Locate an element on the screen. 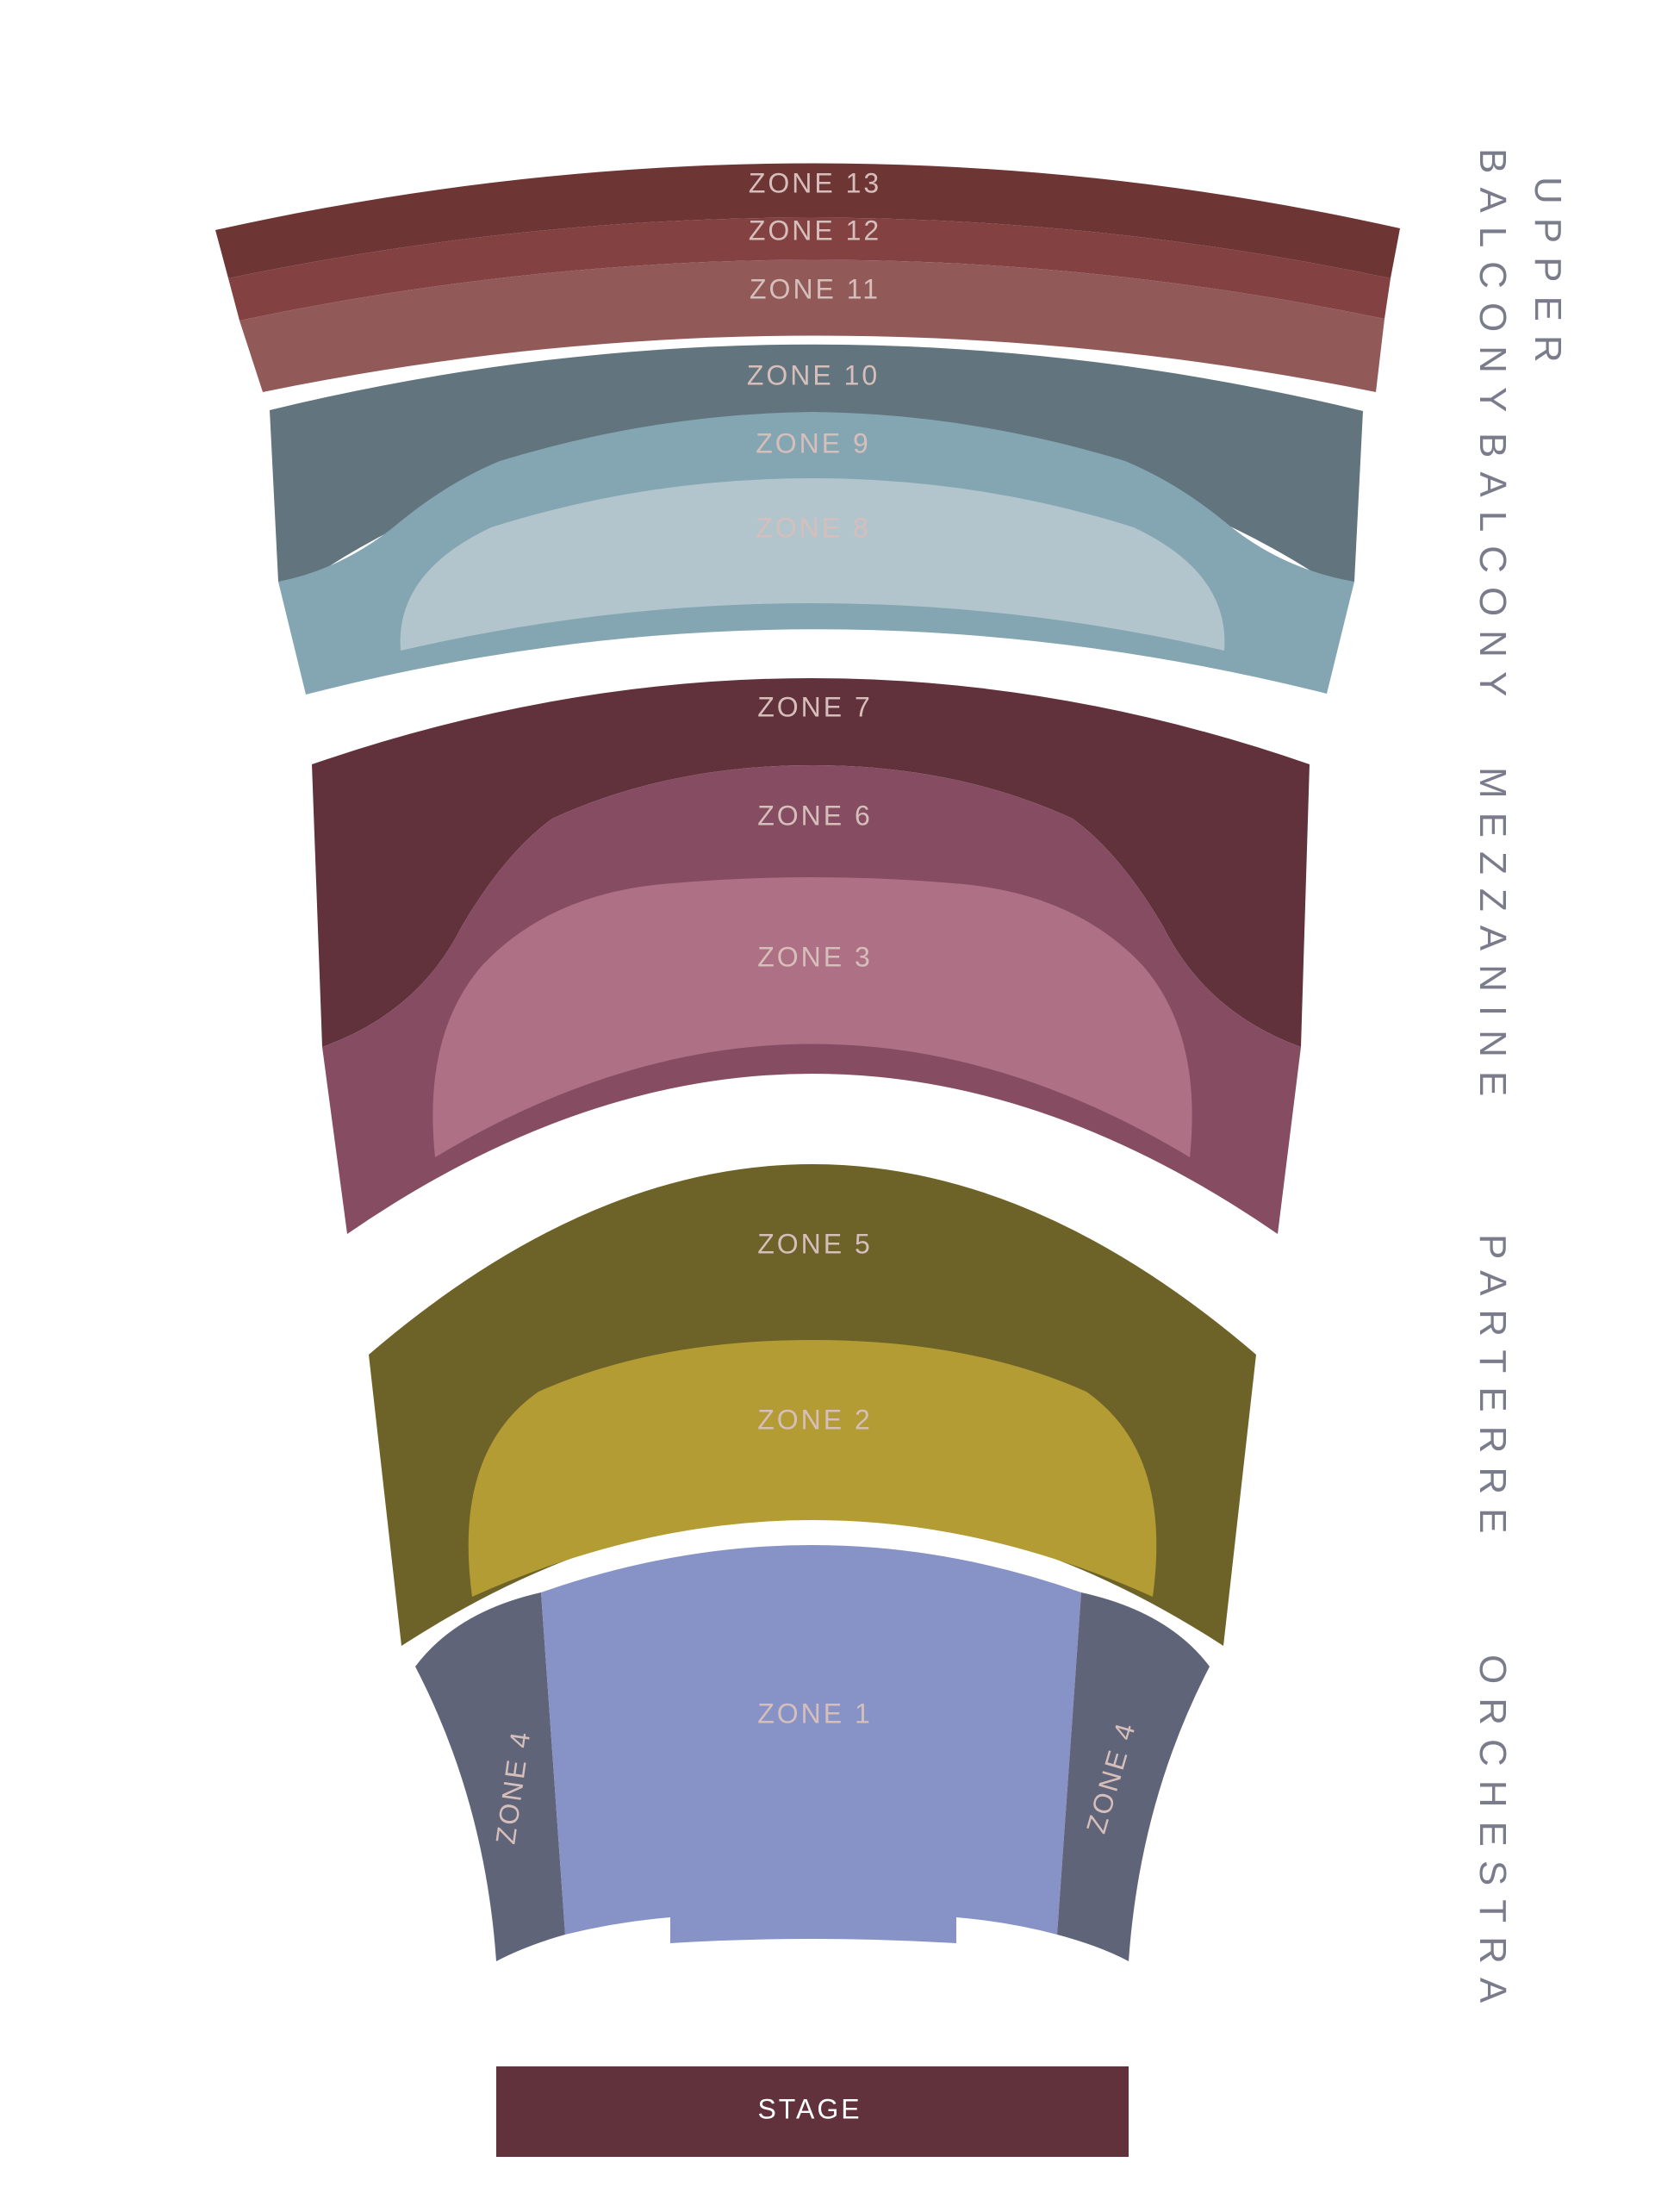 Image resolution: width=1680 pixels, height=2206 pixels. upper-balcony-section is located at coordinates (808, 277).